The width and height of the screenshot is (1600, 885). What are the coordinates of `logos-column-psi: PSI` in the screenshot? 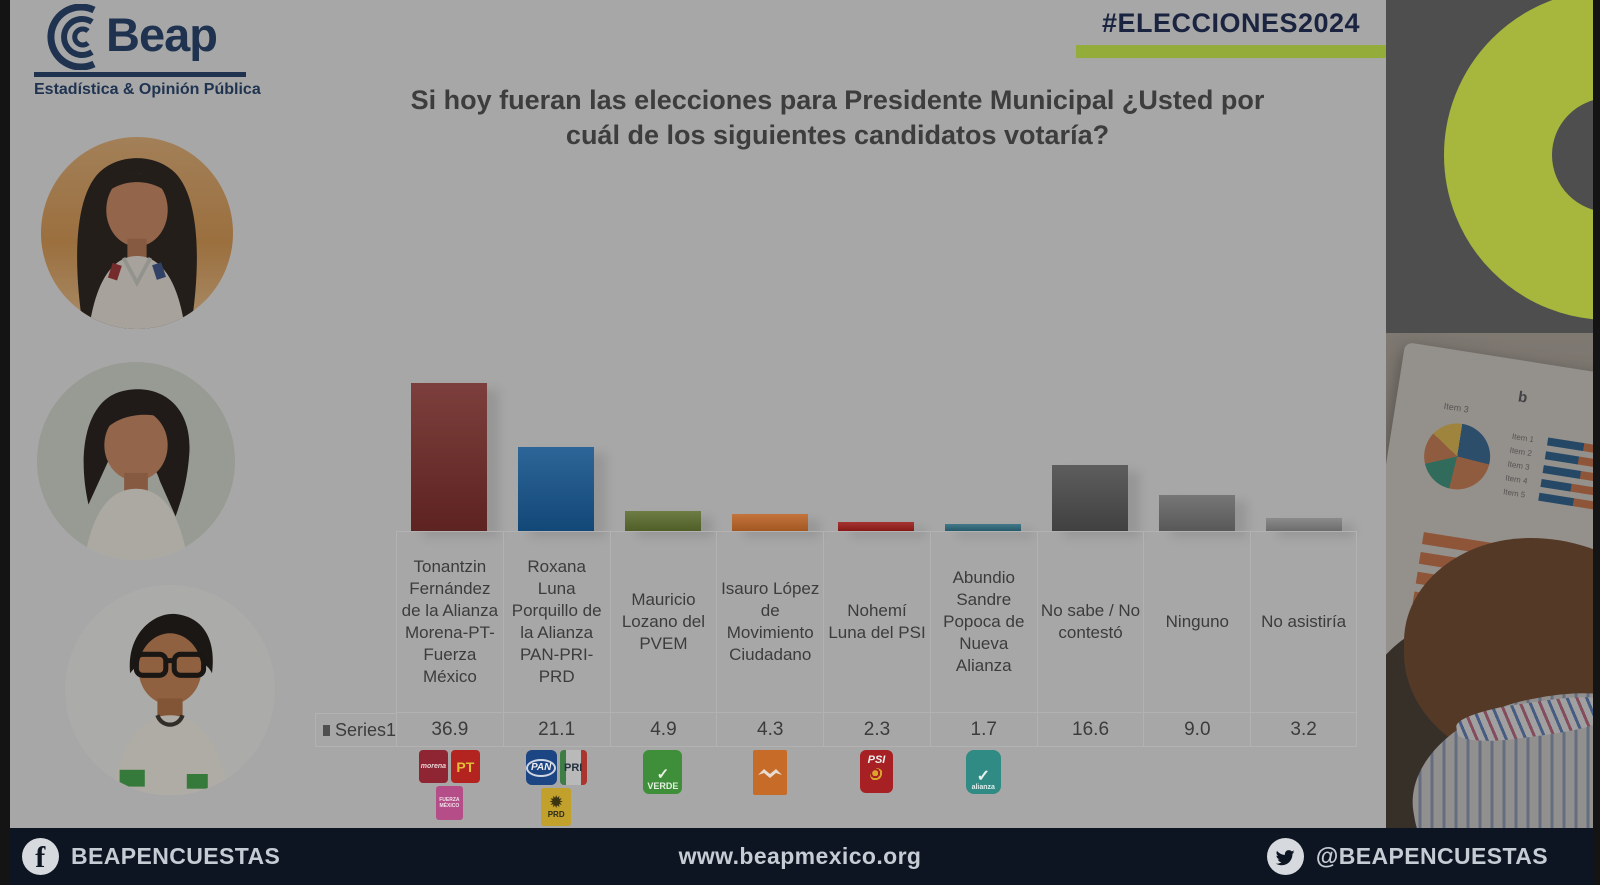 It's located at (876, 789).